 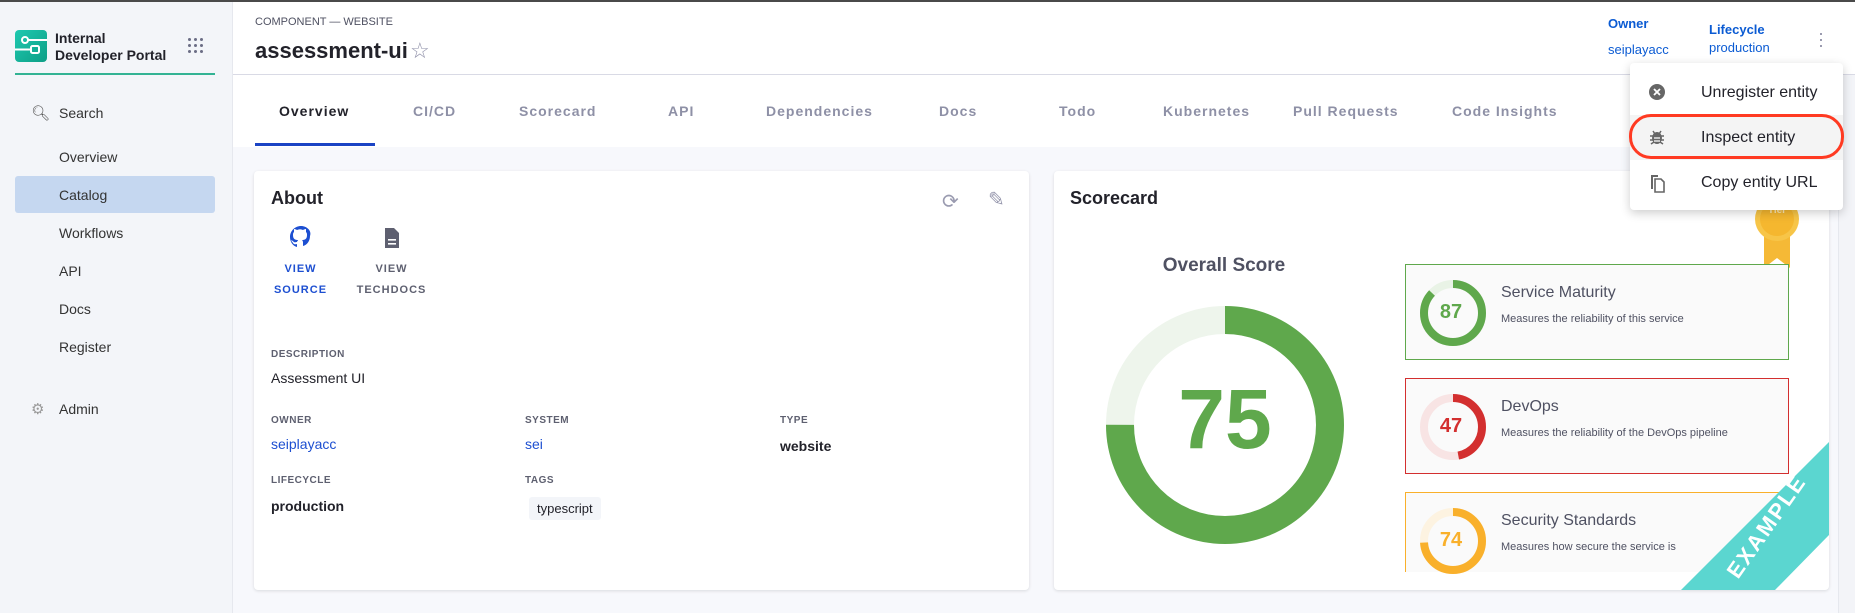 I want to click on tab-scorecard: Scorecard, so click(x=558, y=111).